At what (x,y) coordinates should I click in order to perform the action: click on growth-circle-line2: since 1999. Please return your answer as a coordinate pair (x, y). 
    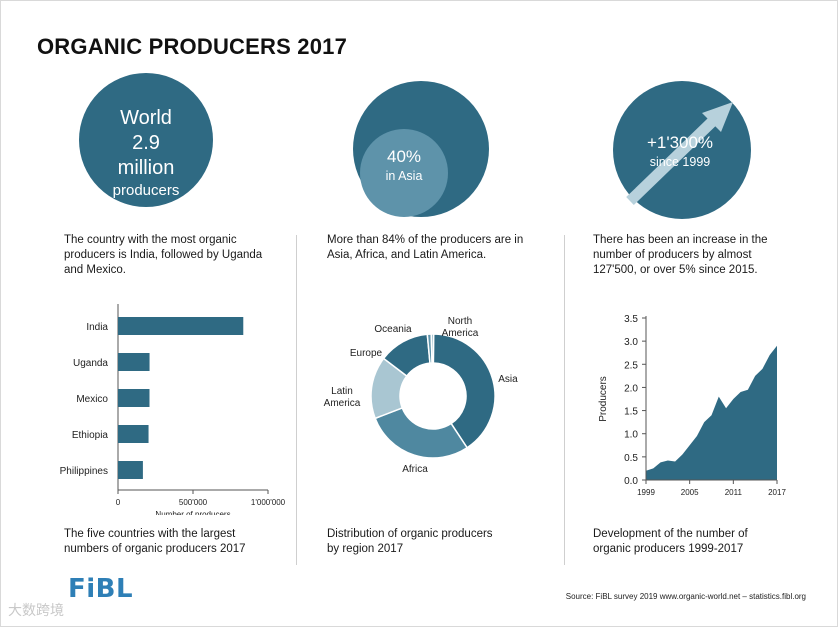
    Looking at the image, I should click on (680, 162).